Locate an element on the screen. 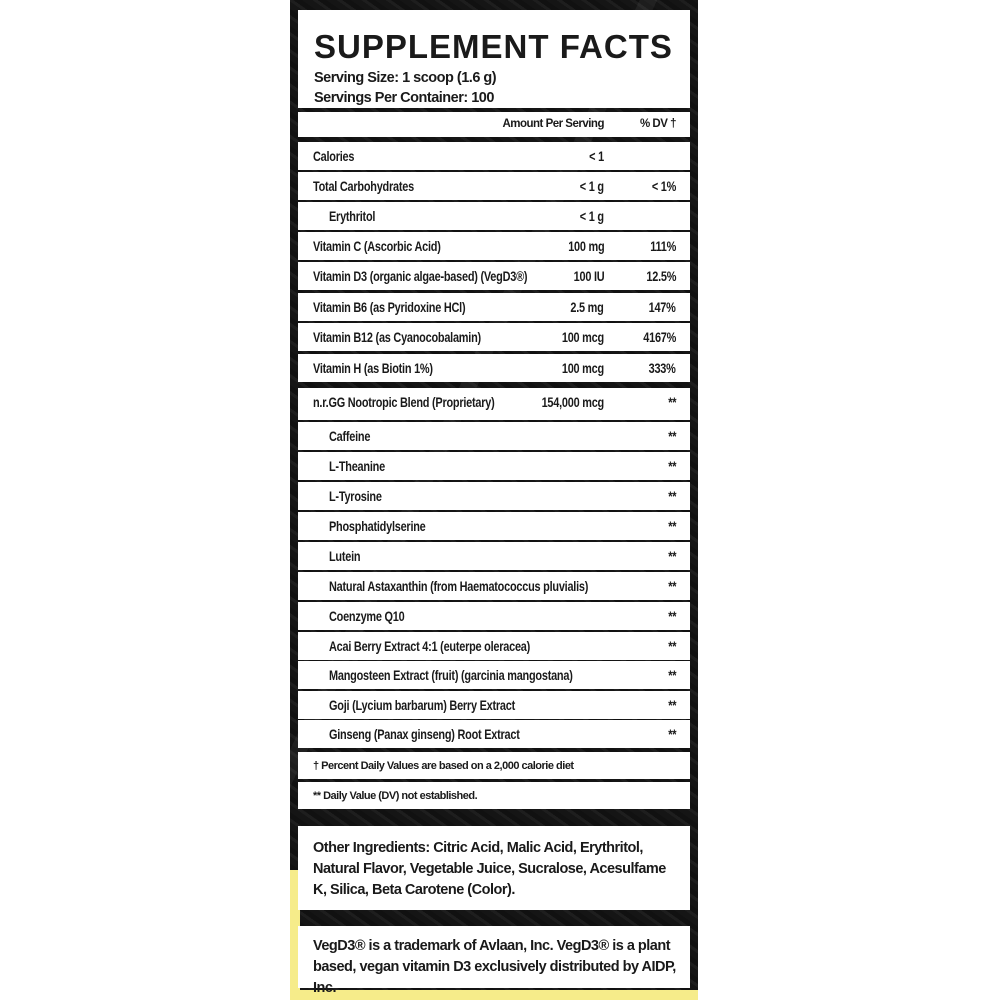 The height and width of the screenshot is (1000, 1000). servings-per-container: Servings Per Container: 100 is located at coordinates (404, 98).